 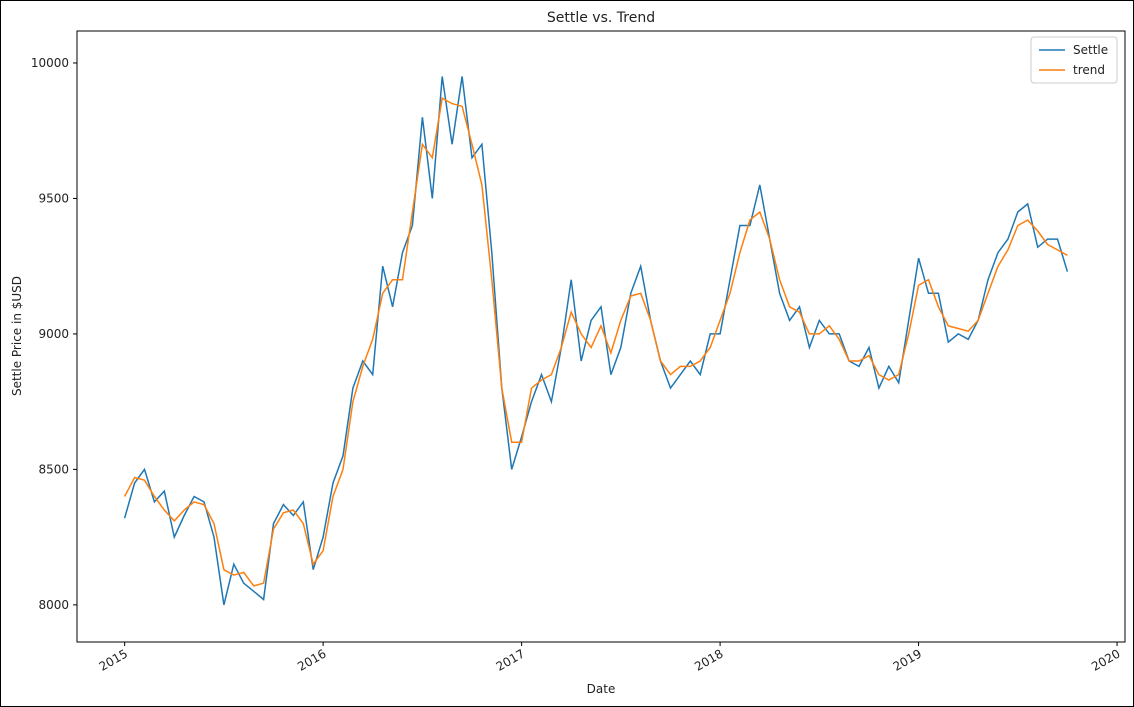 I want to click on y-tick-label: 8000, so click(x=53, y=605).